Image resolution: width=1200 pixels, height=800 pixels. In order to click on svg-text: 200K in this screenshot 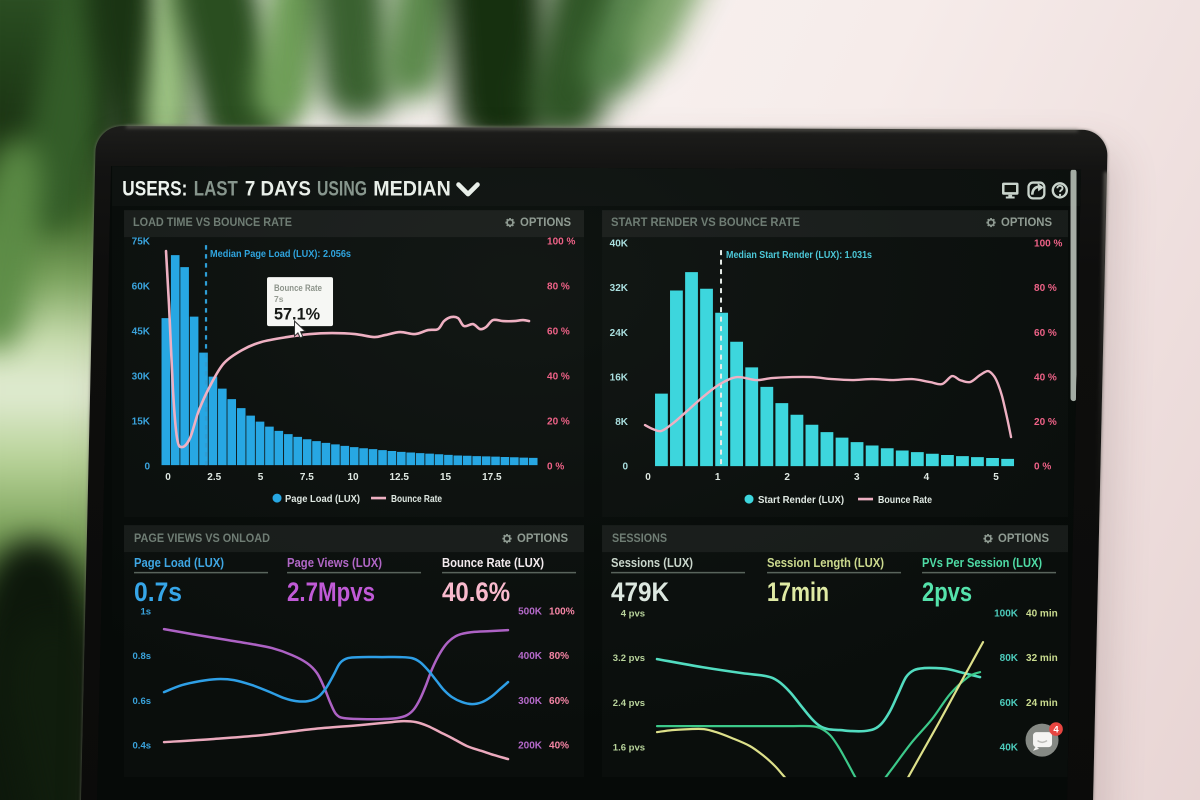, I will do `click(530, 745)`.